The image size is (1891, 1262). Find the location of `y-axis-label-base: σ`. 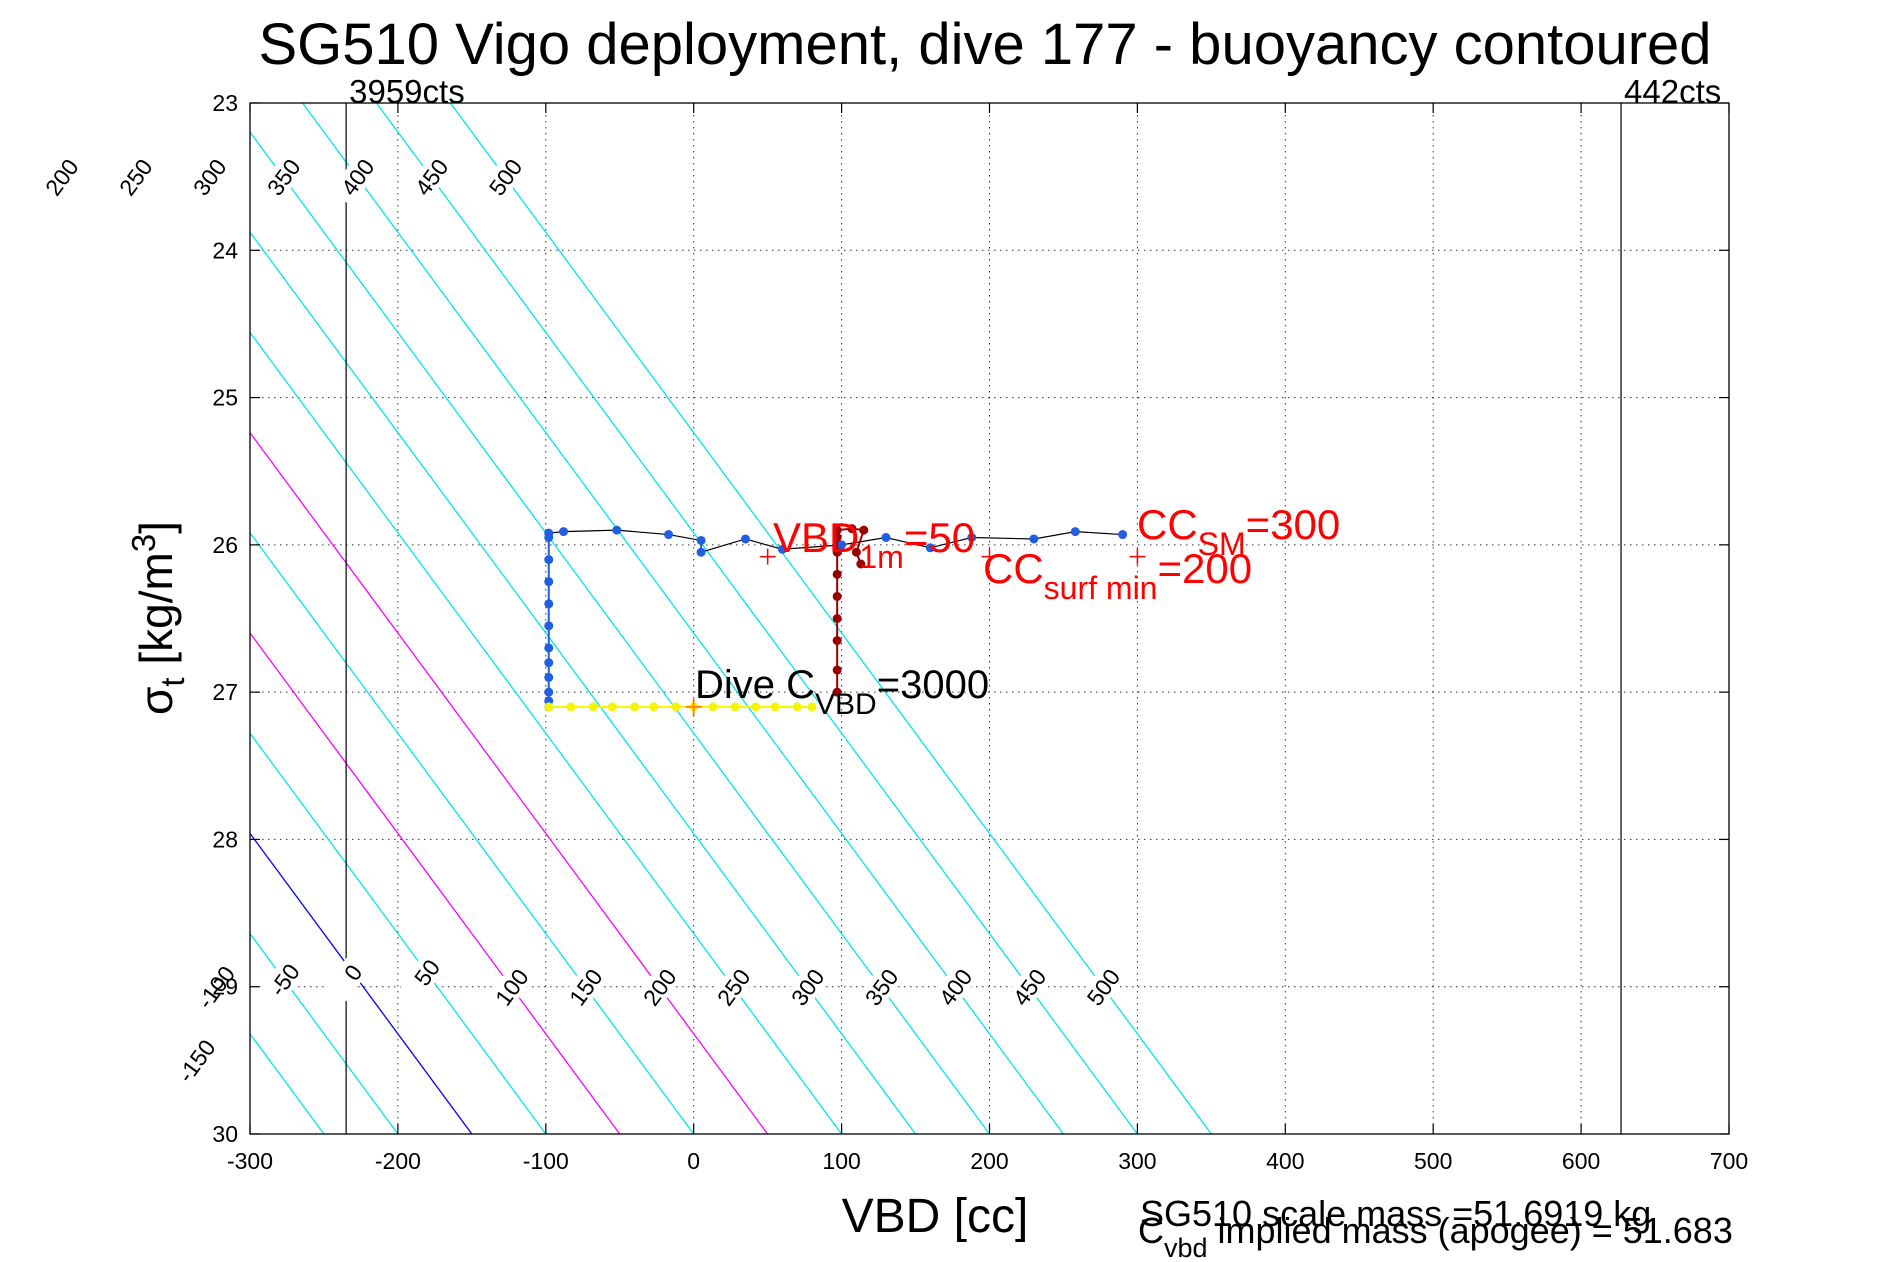

y-axis-label-base: σ is located at coordinates (156, 701).